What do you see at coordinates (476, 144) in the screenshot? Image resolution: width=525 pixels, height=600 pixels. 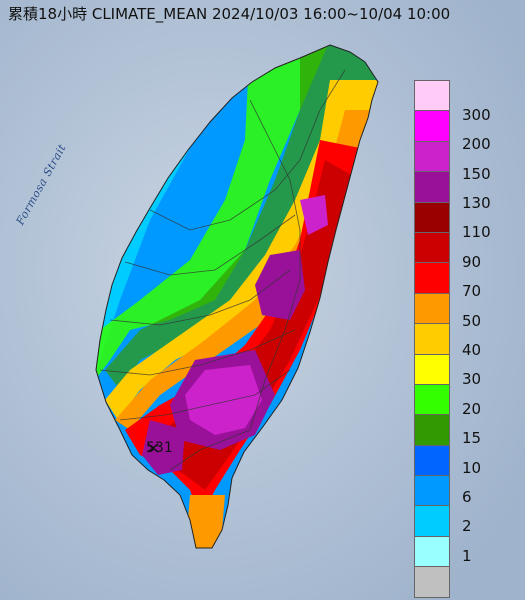 I see `legend-label: 200` at bounding box center [476, 144].